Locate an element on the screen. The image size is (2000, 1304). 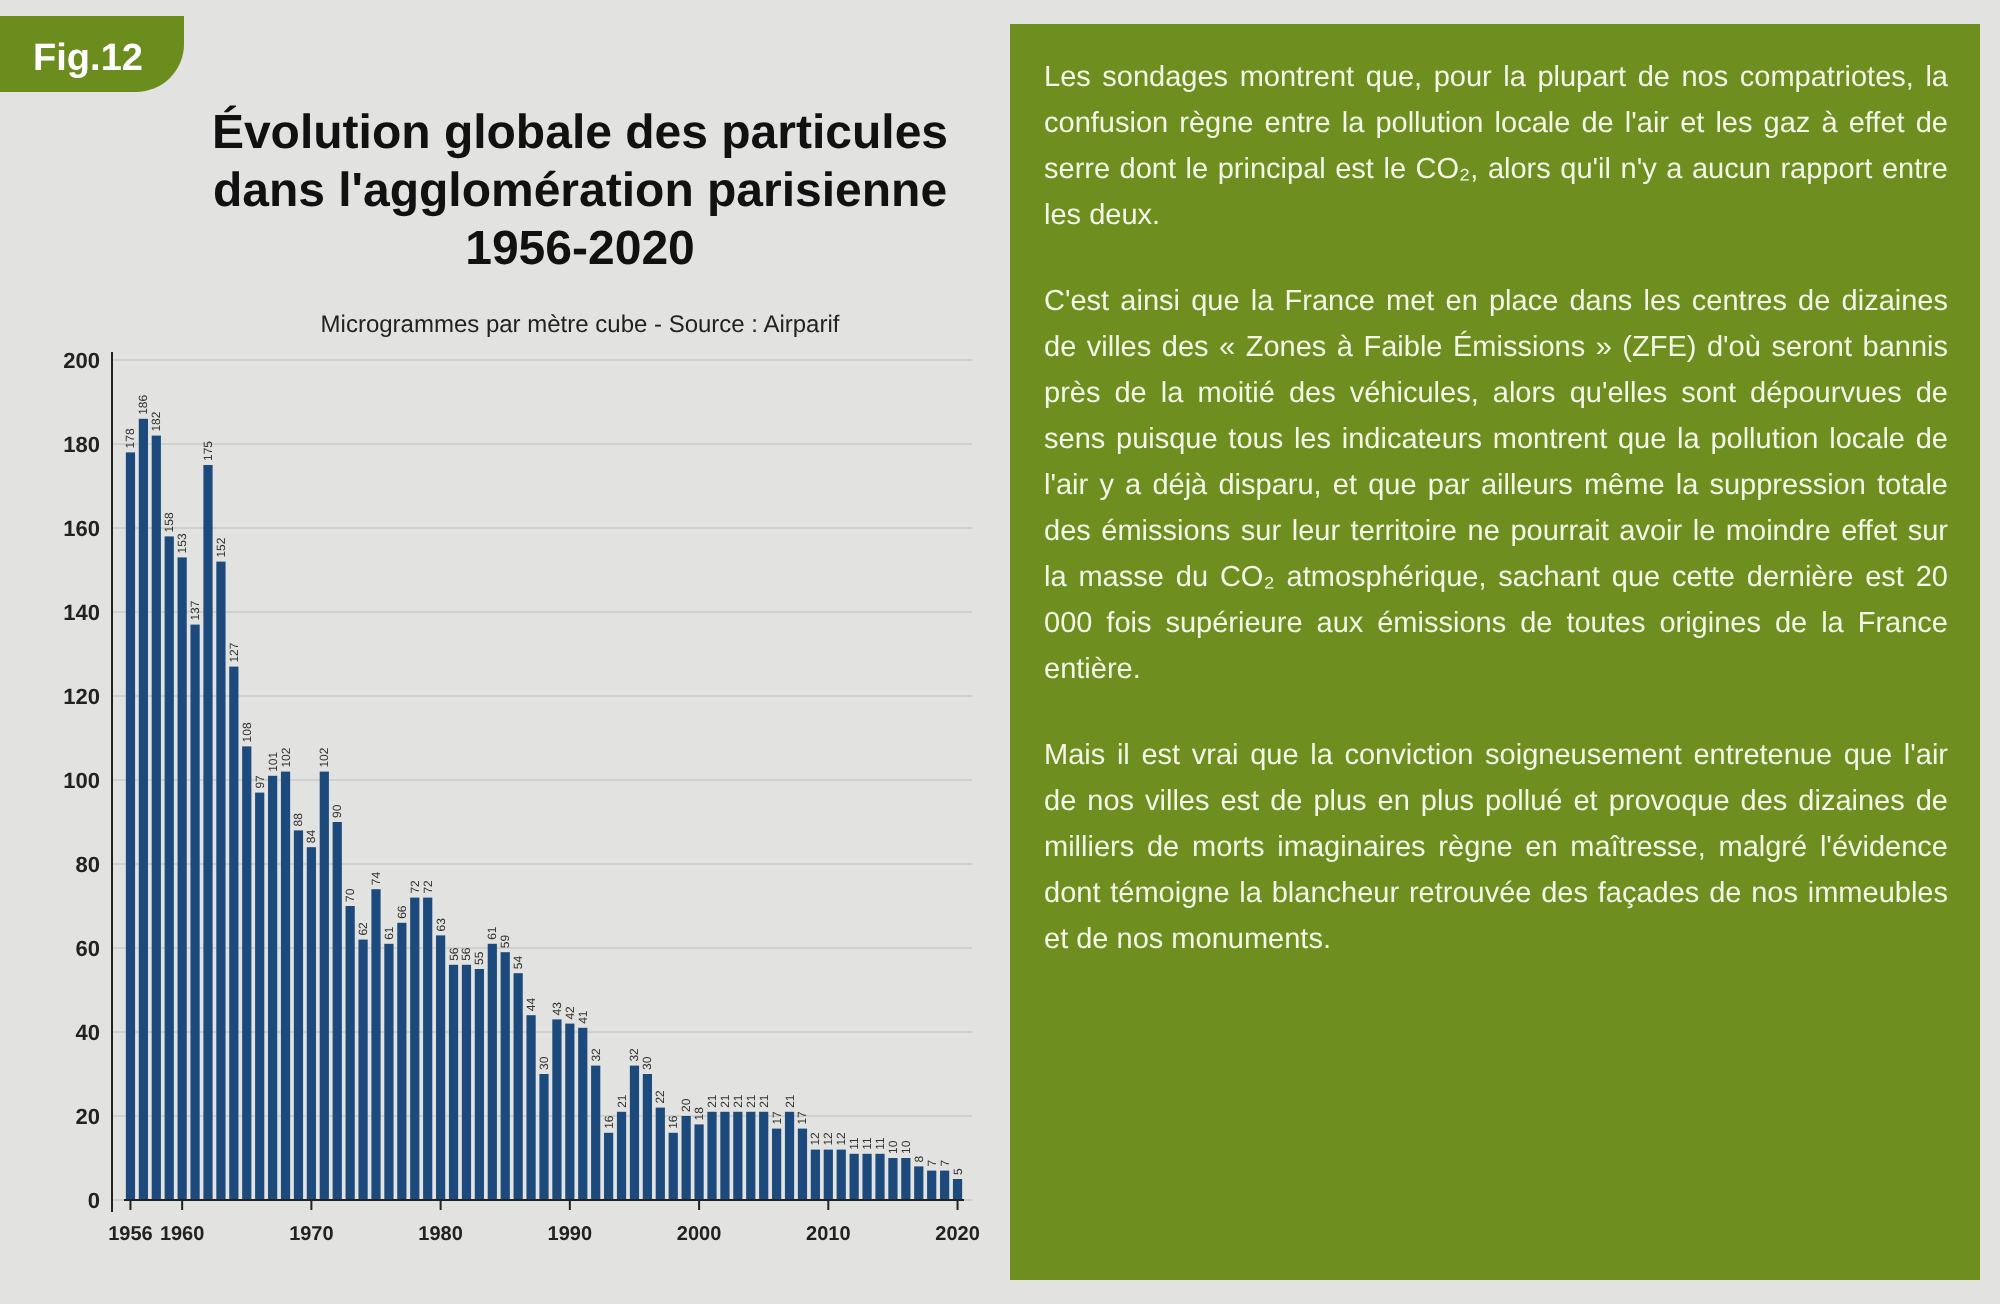
x-tick-label: 2020 is located at coordinates (958, 1235).